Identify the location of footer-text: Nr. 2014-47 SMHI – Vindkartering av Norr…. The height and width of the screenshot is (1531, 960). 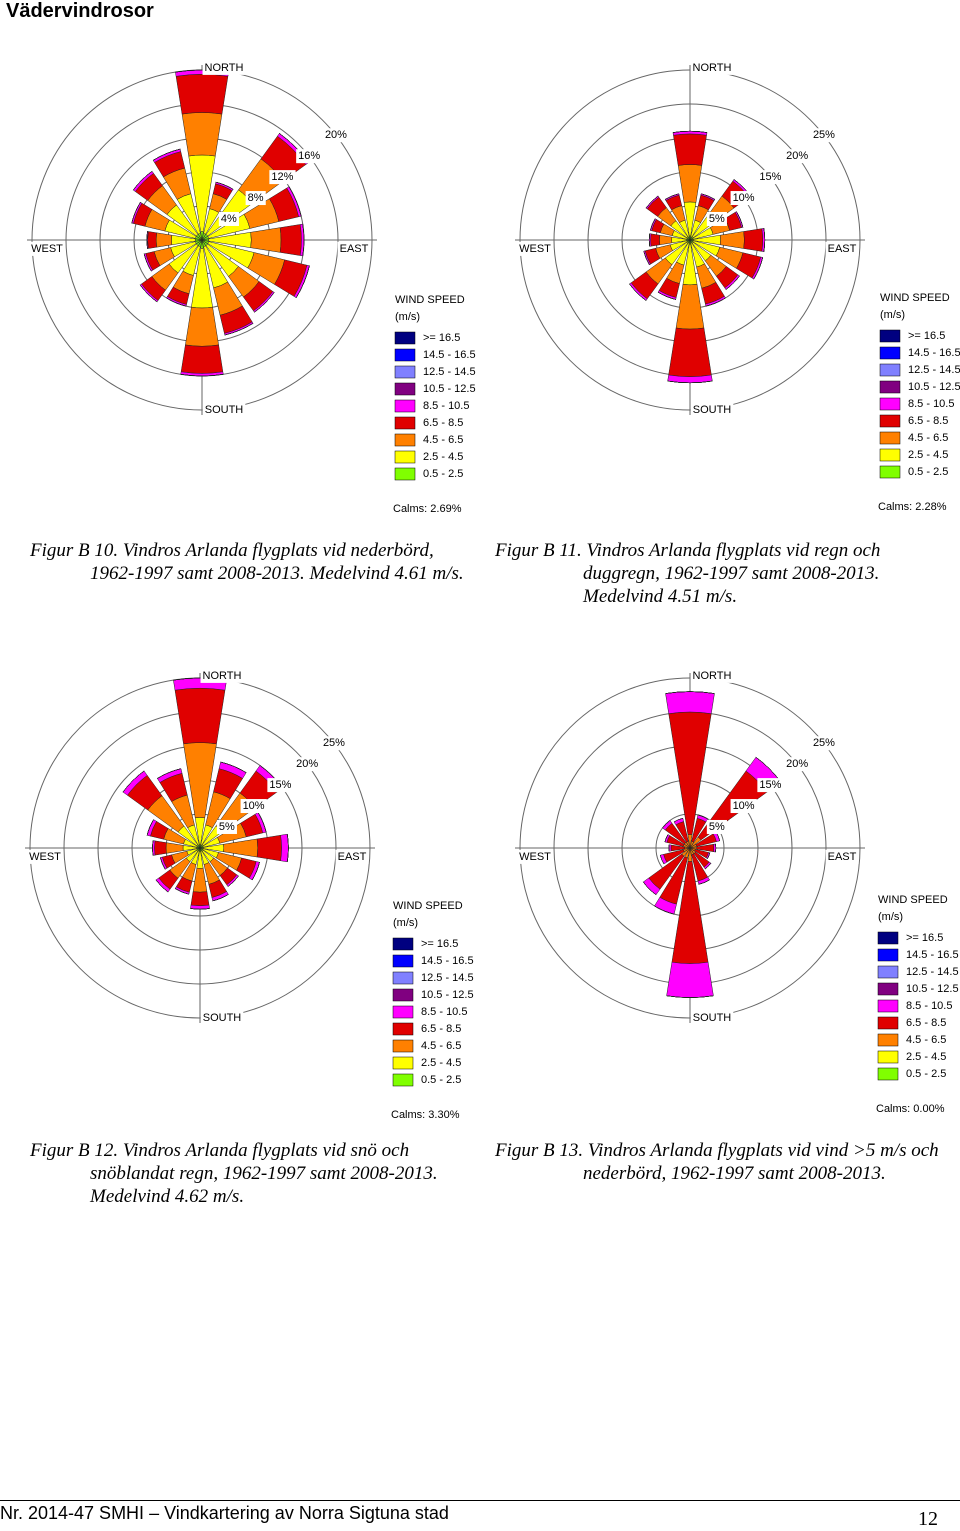
(224, 1513).